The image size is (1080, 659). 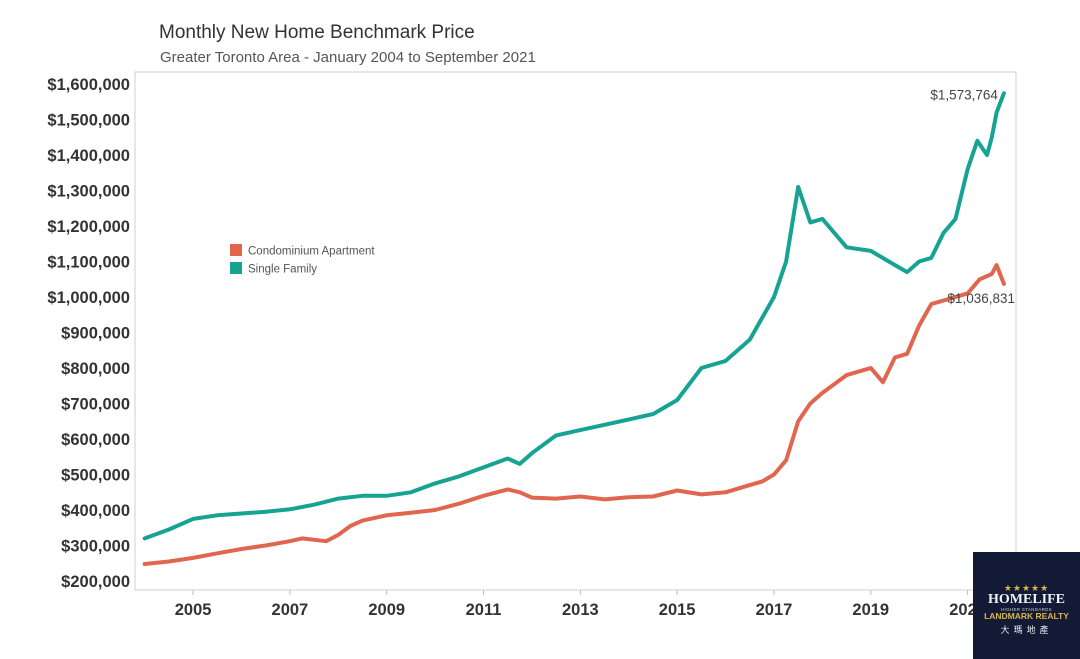 What do you see at coordinates (677, 610) in the screenshot?
I see `x-tick-label: 2015` at bounding box center [677, 610].